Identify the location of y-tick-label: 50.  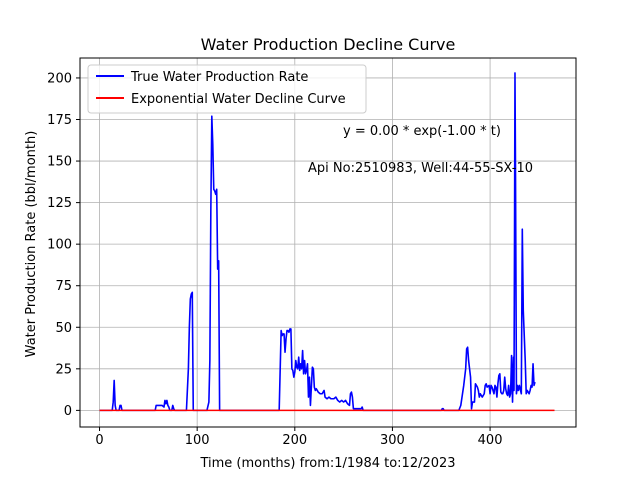
(63, 328).